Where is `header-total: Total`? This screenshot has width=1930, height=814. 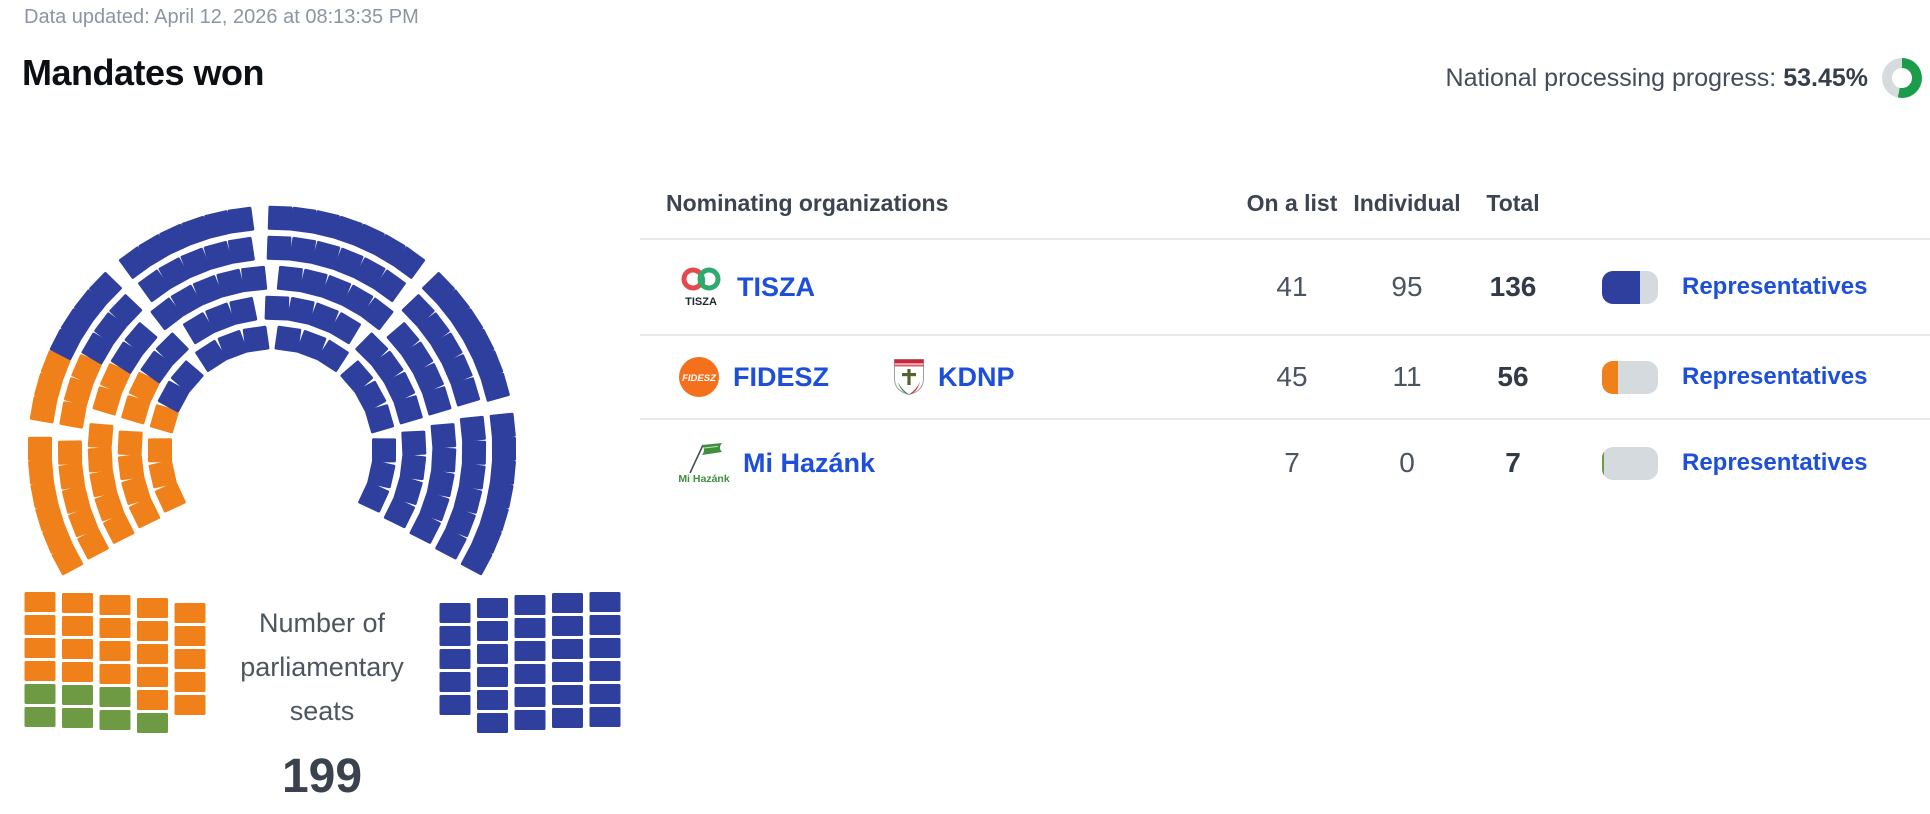
header-total: Total is located at coordinates (1513, 202).